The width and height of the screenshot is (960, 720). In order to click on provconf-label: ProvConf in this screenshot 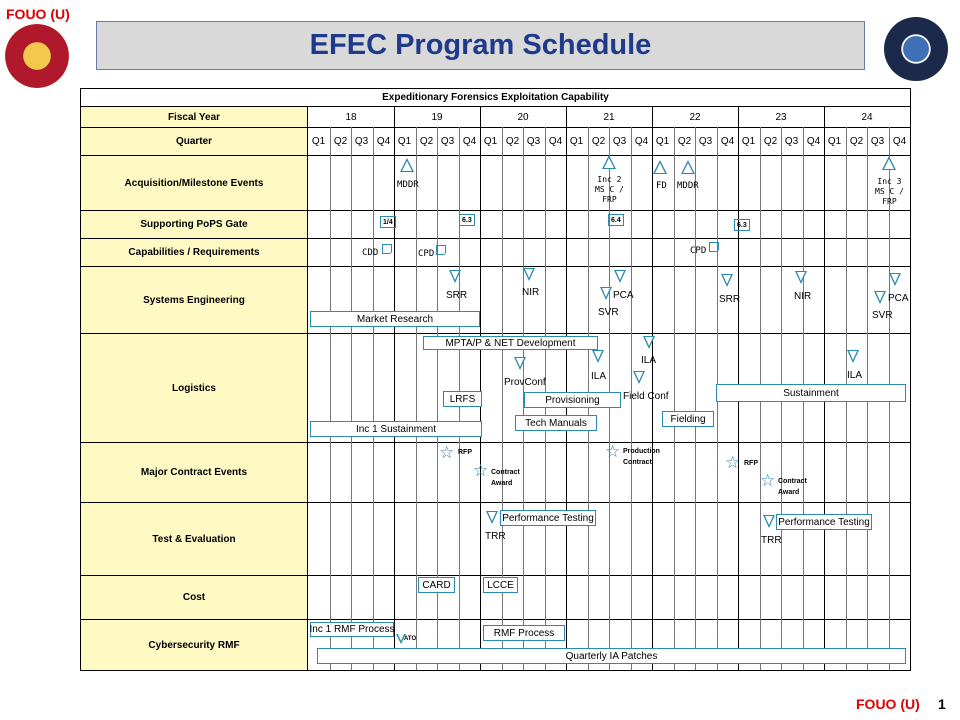, I will do `click(525, 382)`.